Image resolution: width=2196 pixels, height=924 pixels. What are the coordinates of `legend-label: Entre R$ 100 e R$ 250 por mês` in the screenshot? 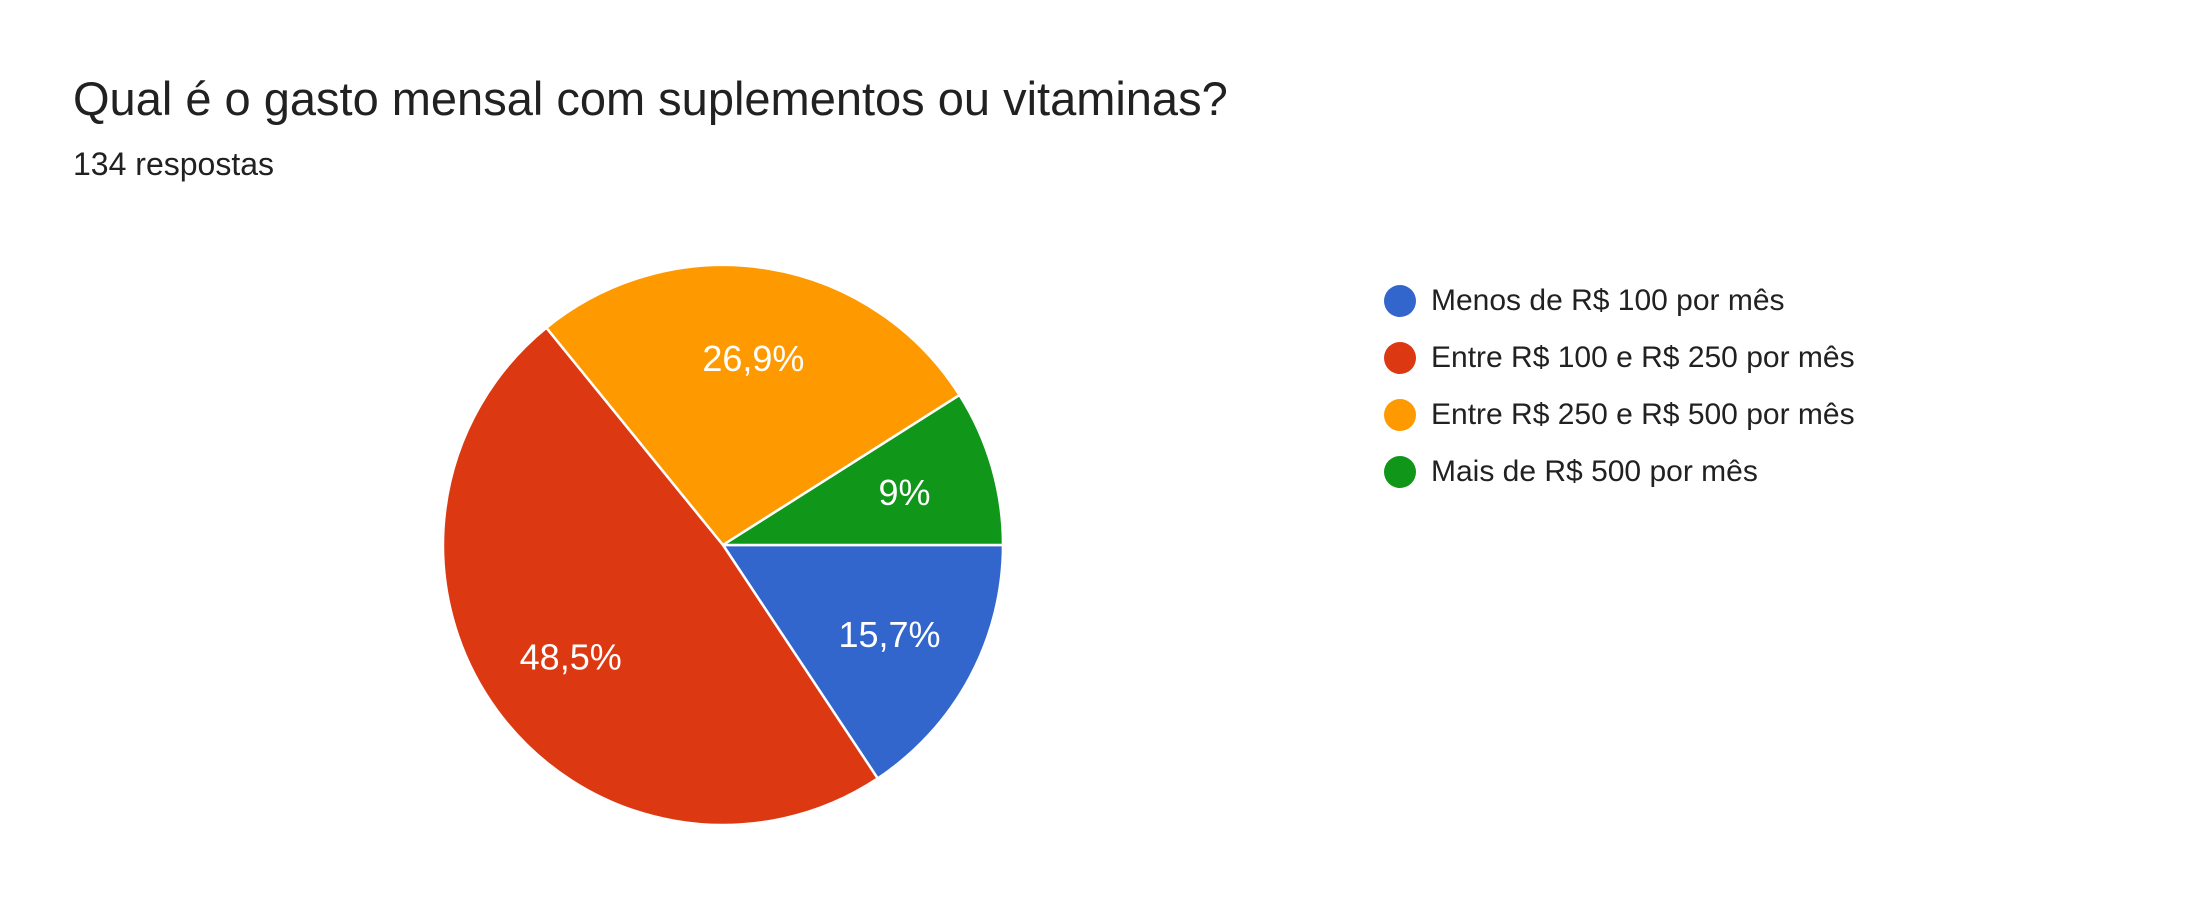 It's located at (1643, 357).